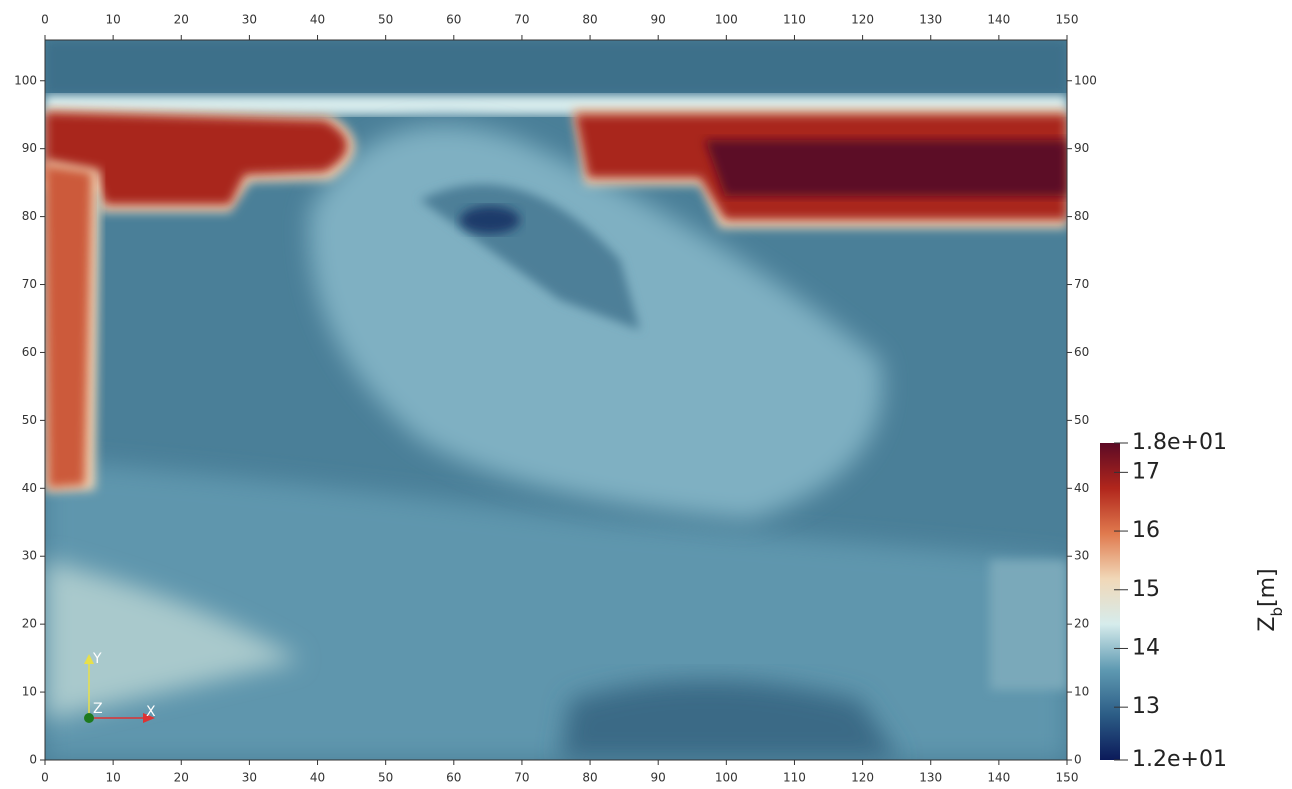 Image resolution: width=1292 pixels, height=789 pixels. I want to click on colorbar-title: Zb[m], so click(1270, 599).